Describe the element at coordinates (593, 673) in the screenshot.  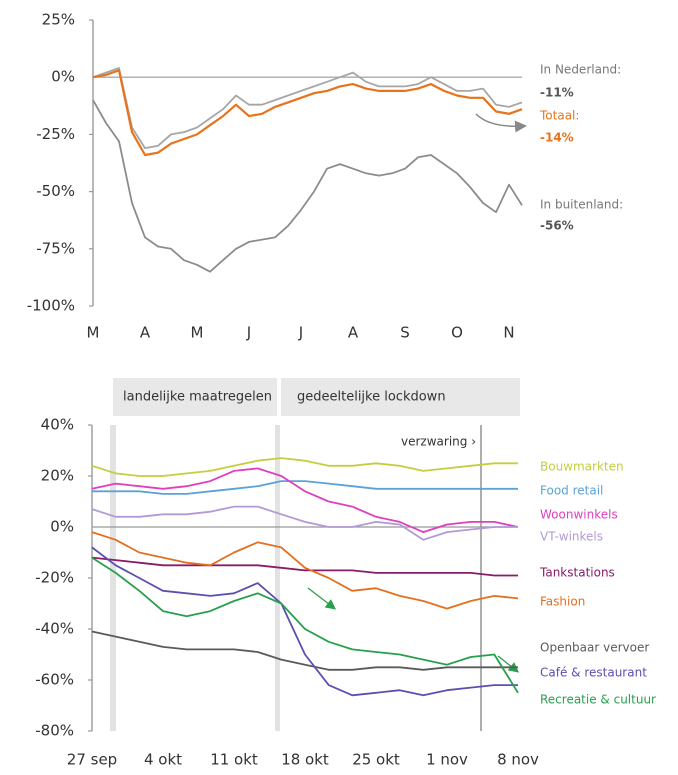
I see `legend-label: Café & restaurant` at that location.